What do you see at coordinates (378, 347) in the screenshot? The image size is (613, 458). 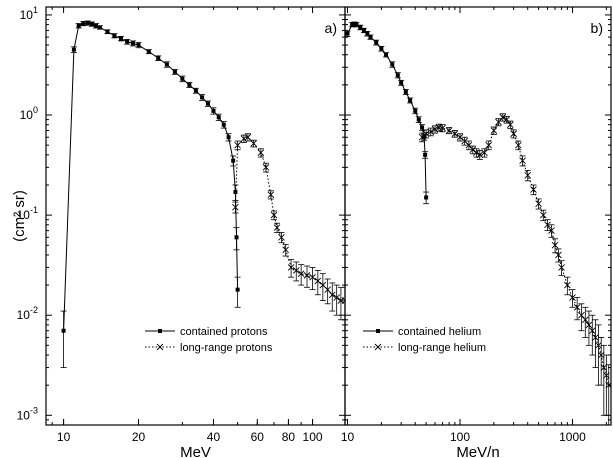 I see `legend-marker` at bounding box center [378, 347].